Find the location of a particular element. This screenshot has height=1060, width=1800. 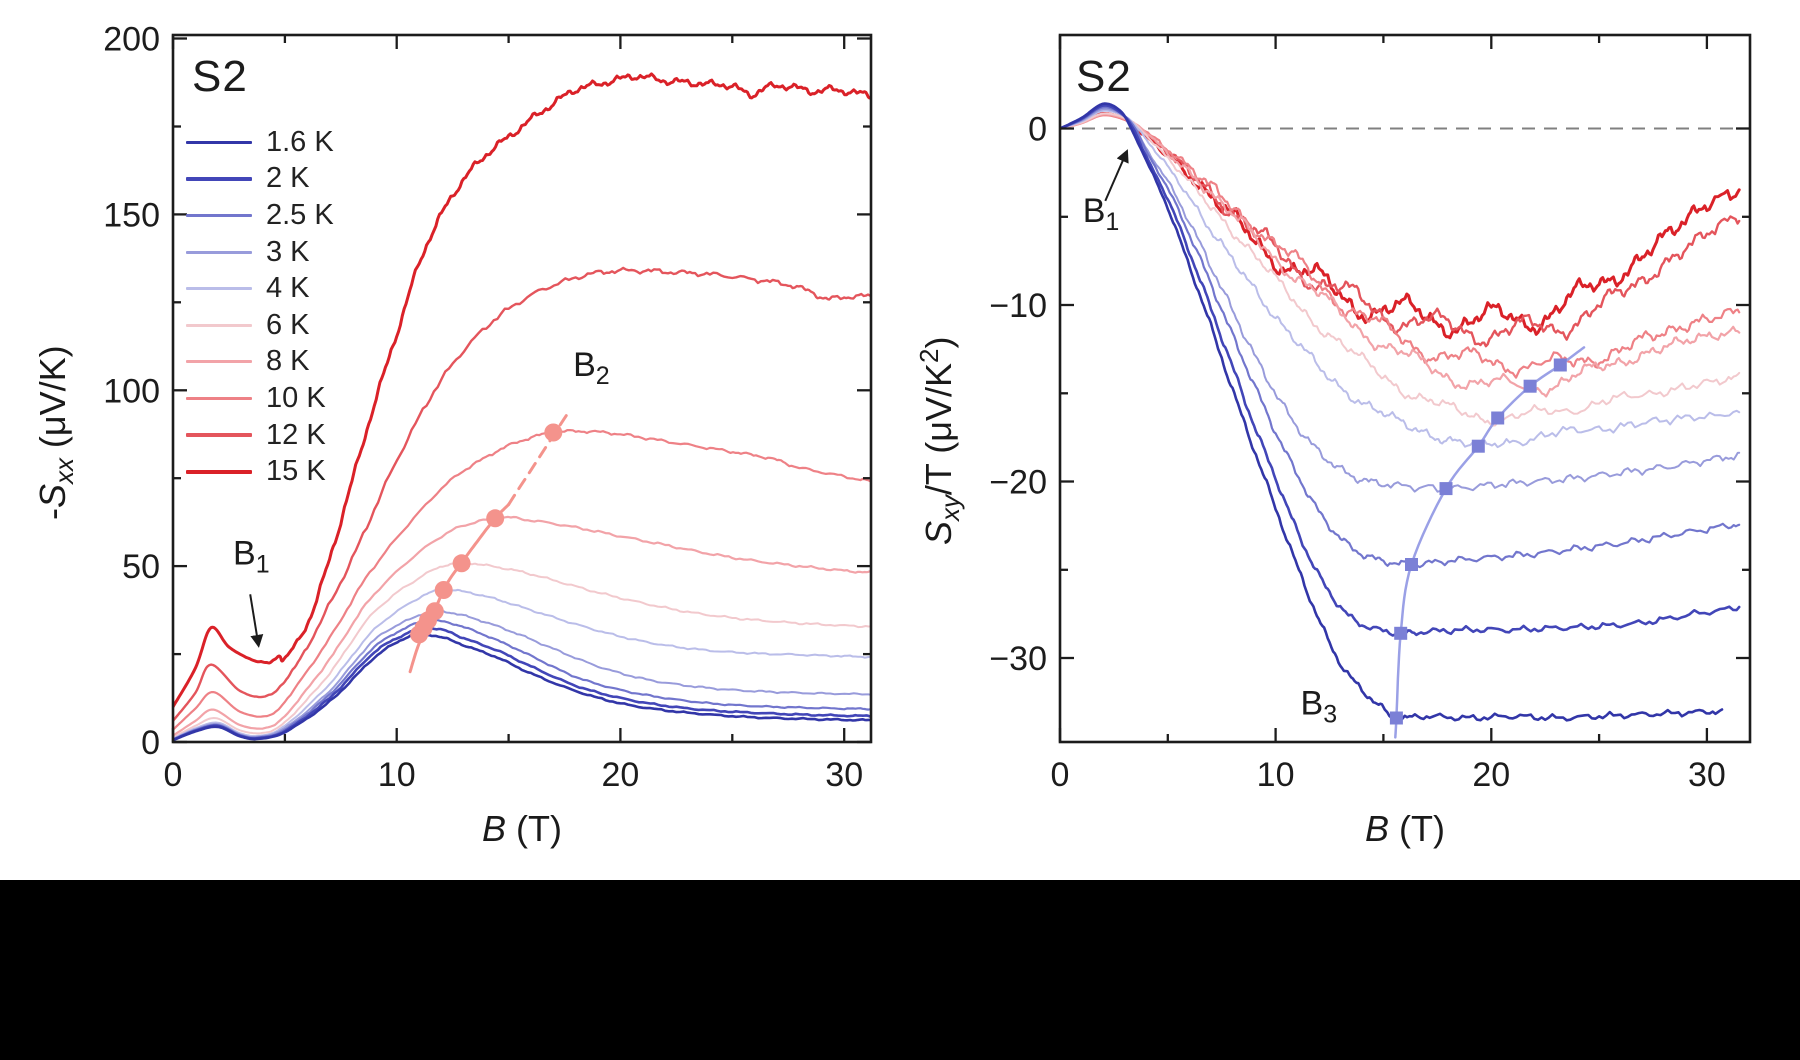

legend-label: 15 K is located at coordinates (296, 471).